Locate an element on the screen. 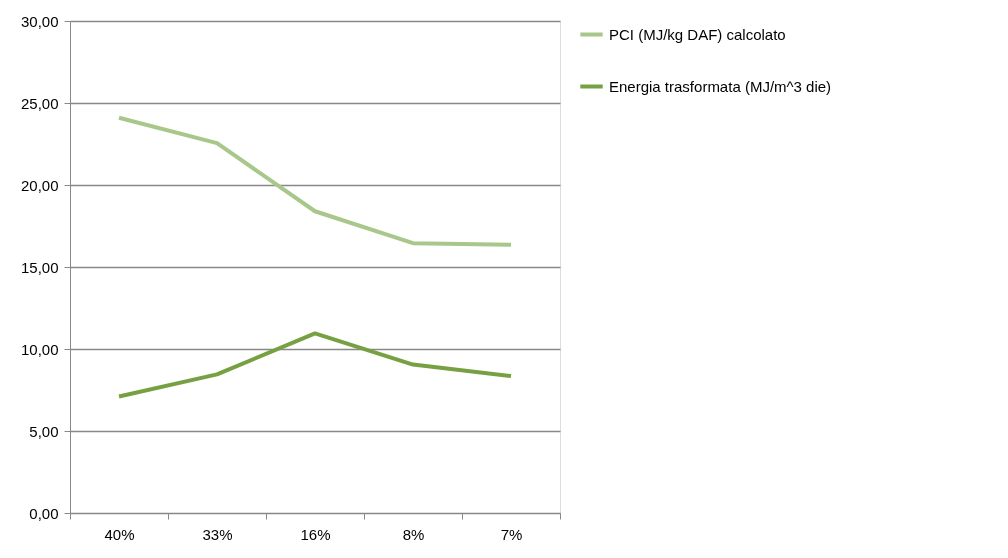 This screenshot has width=1008, height=558. y-tick-label: 30,00 is located at coordinates (39, 21).